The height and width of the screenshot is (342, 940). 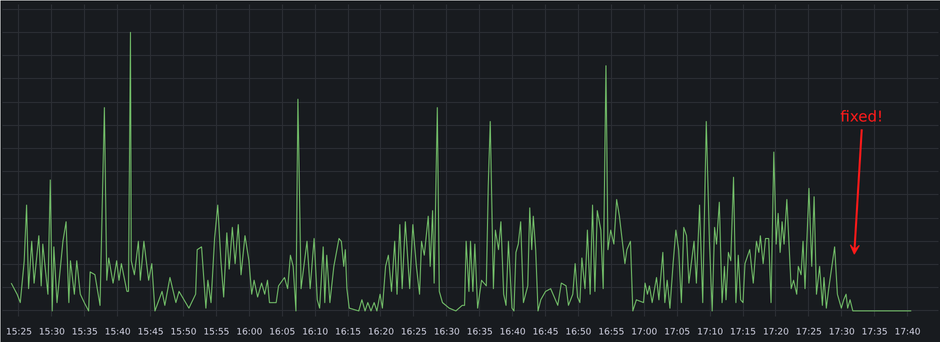 I want to click on x-tick-label: 15:45, so click(x=151, y=333).